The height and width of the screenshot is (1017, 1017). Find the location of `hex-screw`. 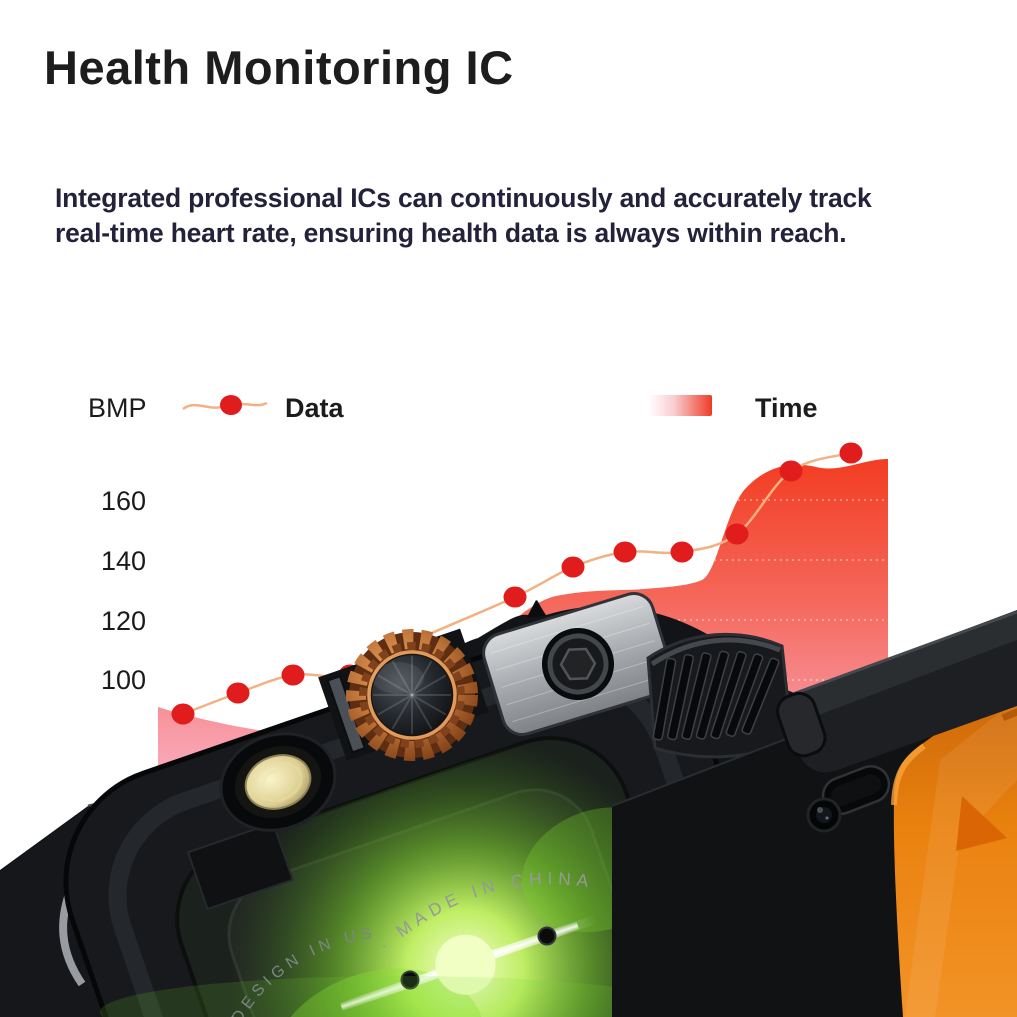

hex-screw is located at coordinates (578, 664).